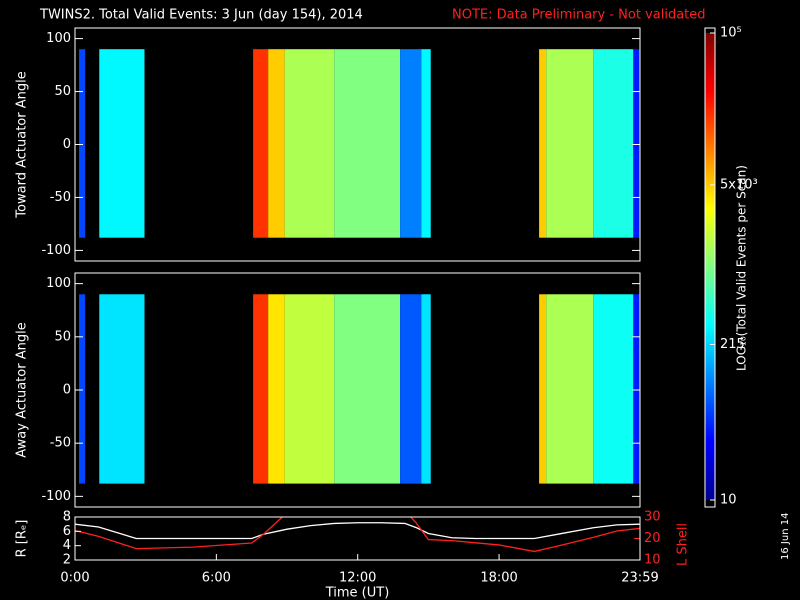  Describe the element at coordinates (22, 539) in the screenshot. I see `y-axis-label: R [Rₑ]` at that location.